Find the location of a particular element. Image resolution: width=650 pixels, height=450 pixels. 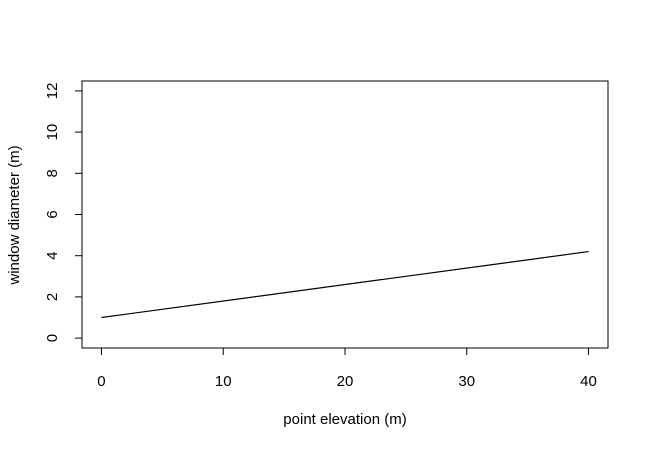

series-line is located at coordinates (345, 284).